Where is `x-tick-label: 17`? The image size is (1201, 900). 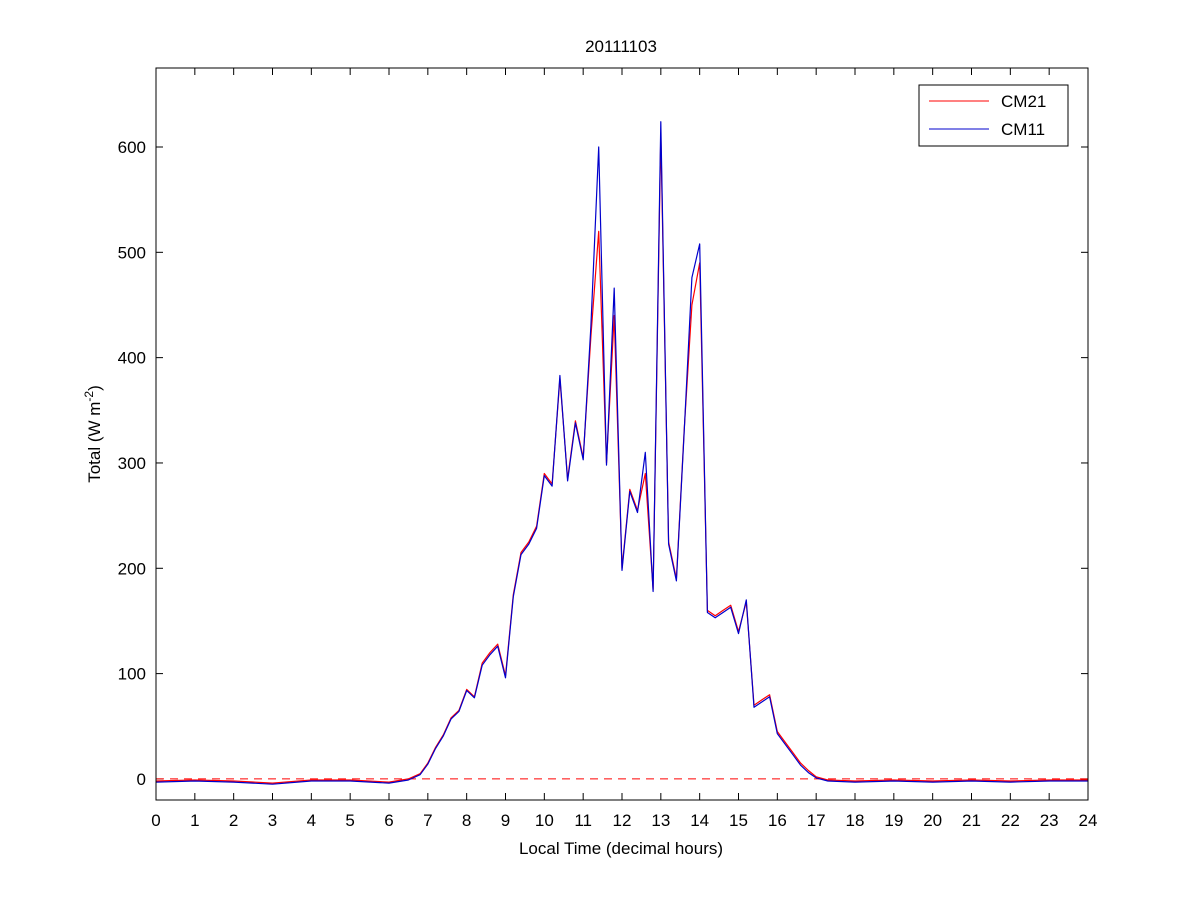
x-tick-label: 17 is located at coordinates (816, 820).